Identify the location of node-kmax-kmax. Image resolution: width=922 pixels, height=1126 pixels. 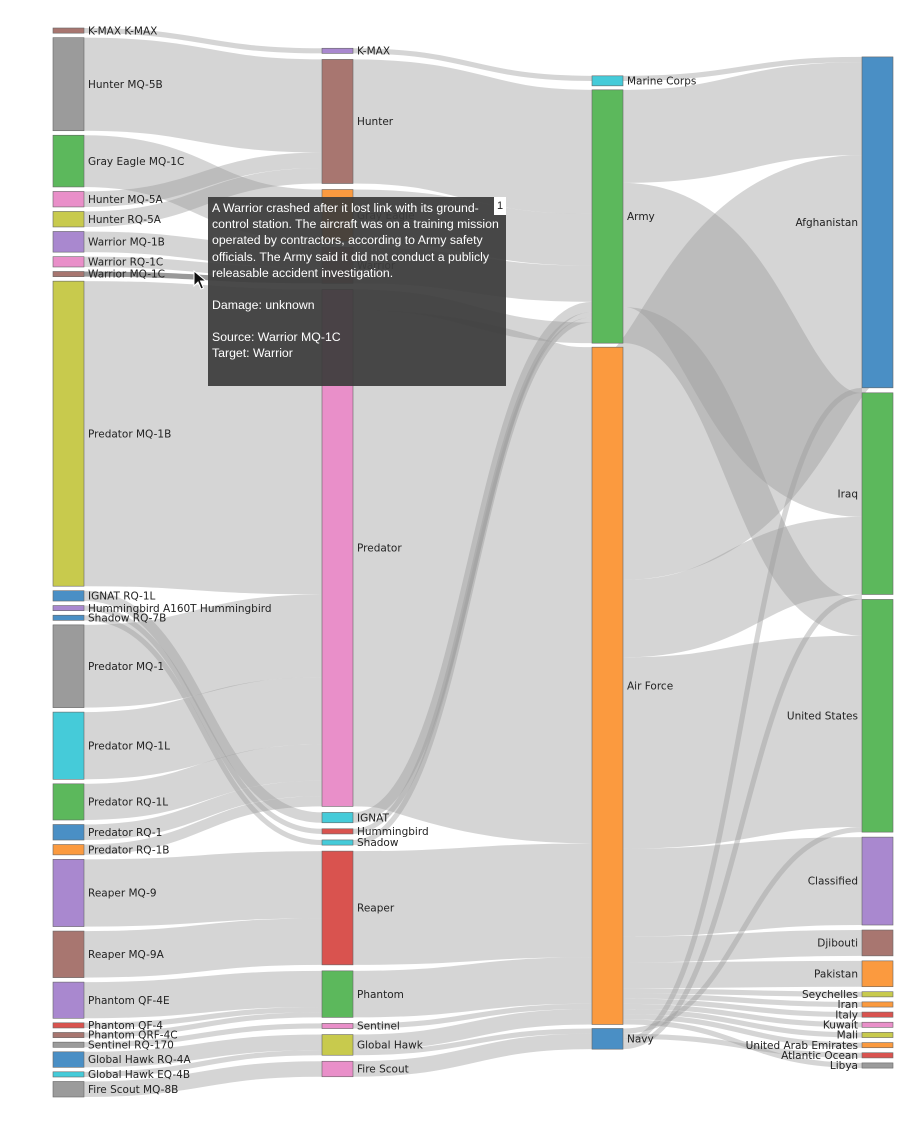
(68, 30).